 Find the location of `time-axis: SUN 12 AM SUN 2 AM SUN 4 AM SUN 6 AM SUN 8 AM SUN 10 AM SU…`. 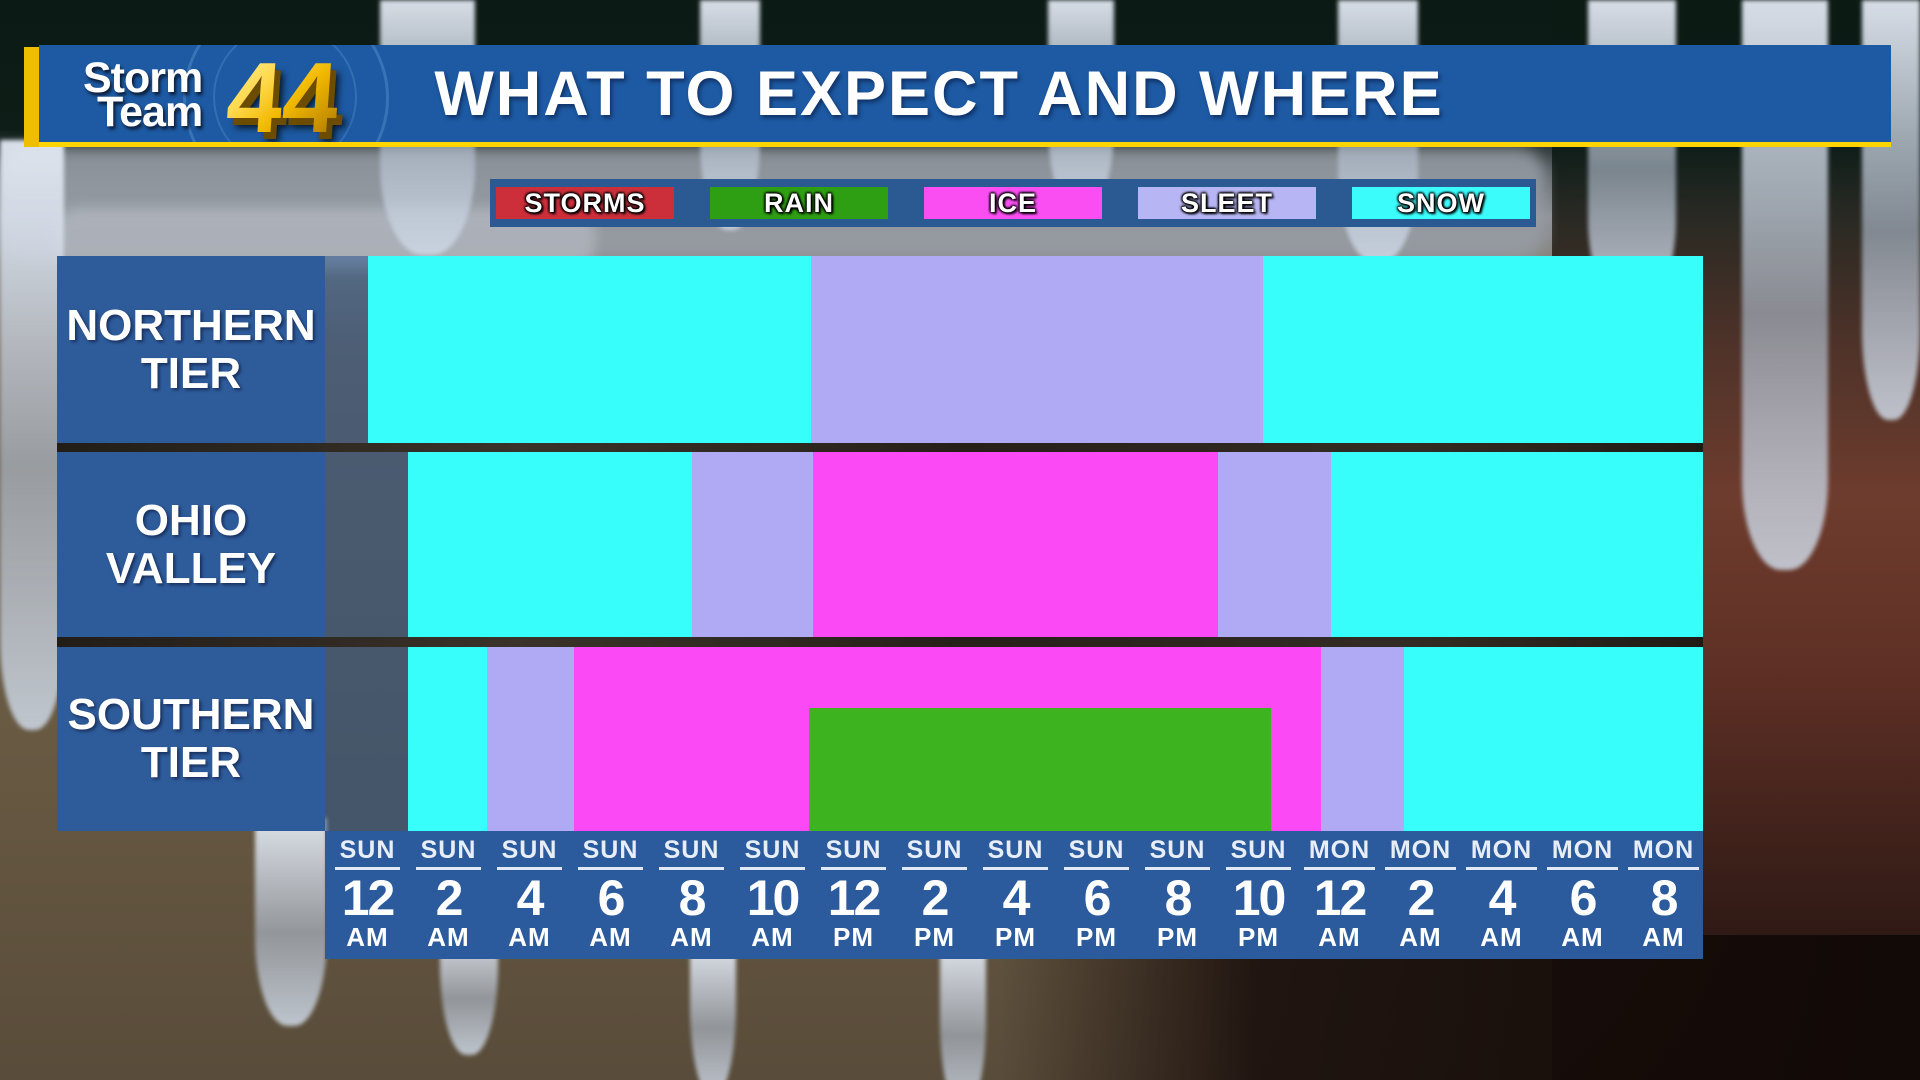

time-axis: SUN 12 AM SUN 2 AM SUN 4 AM SUN 6 AM SUN 8 AM SUN 10 AM SU… is located at coordinates (1014, 895).